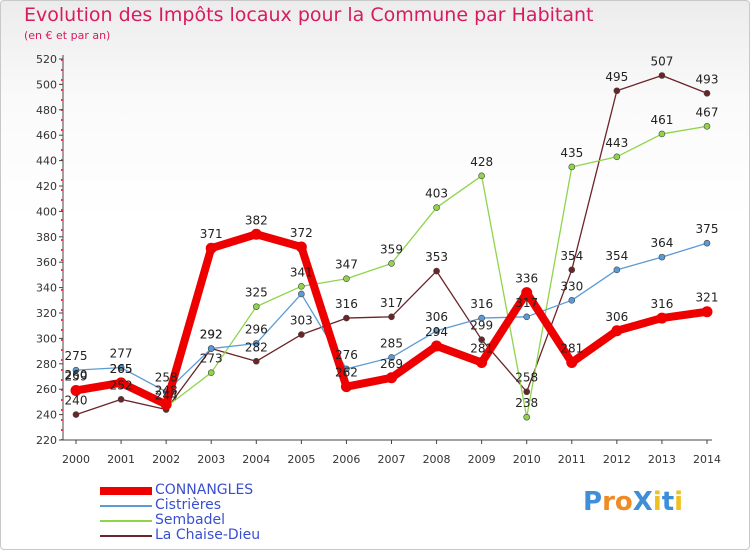 This screenshot has height=550, width=750. Describe the element at coordinates (46, 211) in the screenshot. I see `y-tick-label: 400` at that location.